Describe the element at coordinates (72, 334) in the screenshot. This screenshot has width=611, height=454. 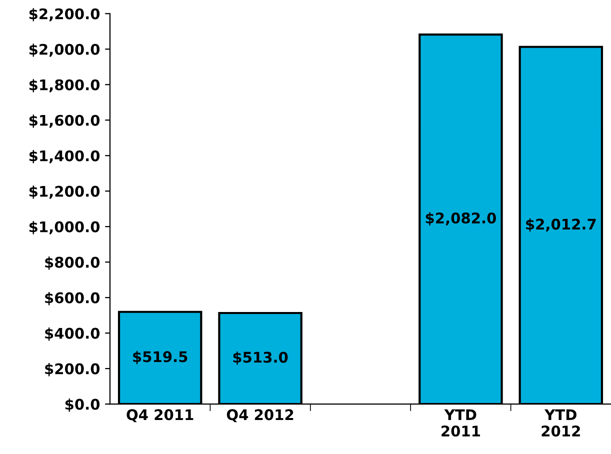
I see `y-tick-label: $400.0` at that location.